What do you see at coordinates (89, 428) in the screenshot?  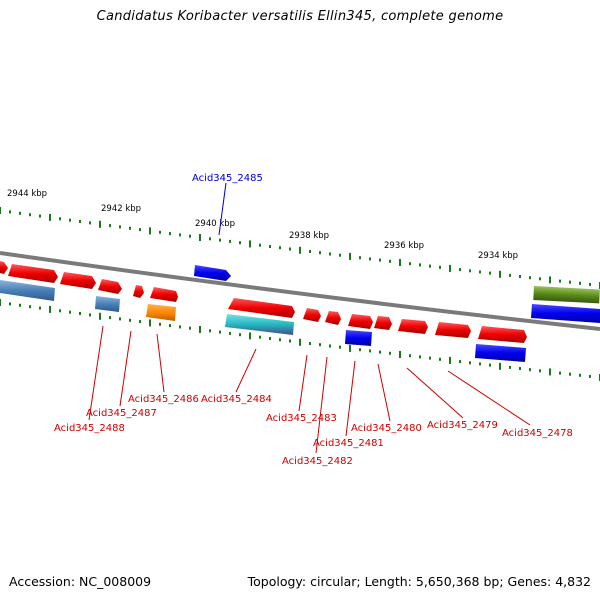 I see `gene-label-acid345-2488: Acid345_2488` at bounding box center [89, 428].